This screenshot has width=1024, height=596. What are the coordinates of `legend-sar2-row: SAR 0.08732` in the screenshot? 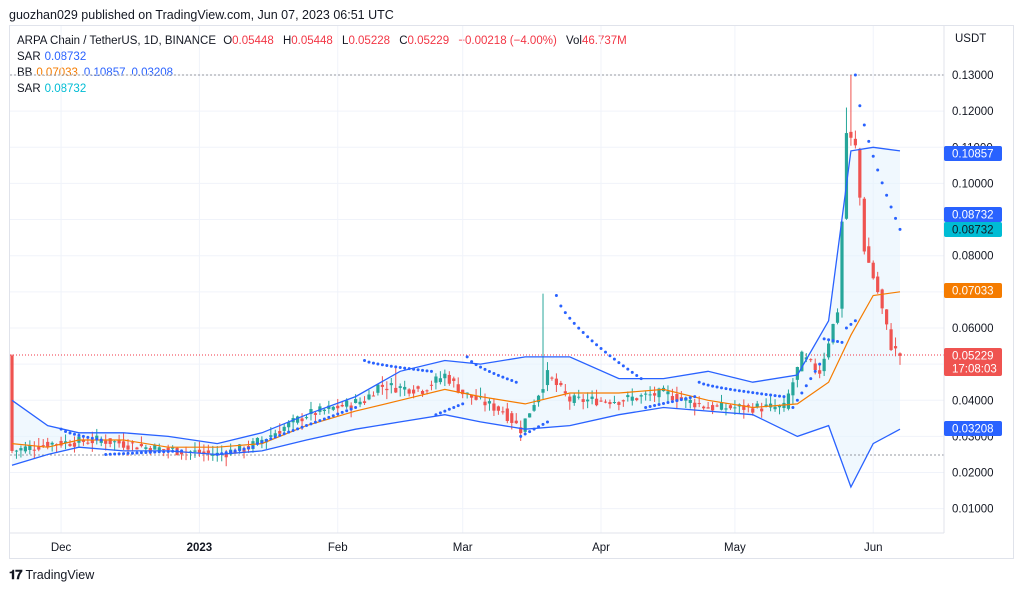 It's located at (325, 89).